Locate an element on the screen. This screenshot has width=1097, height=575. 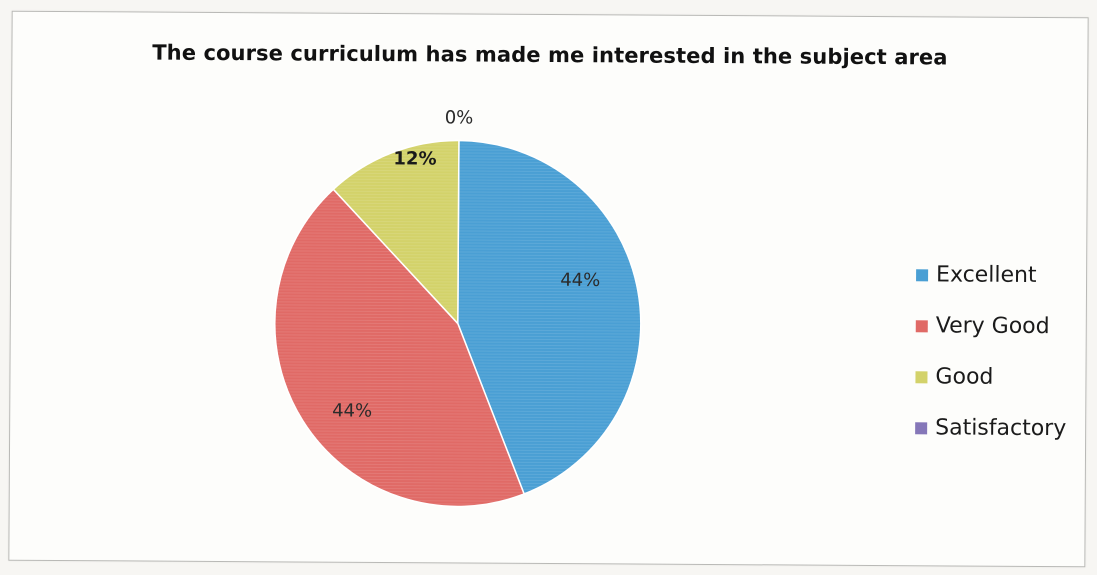
legend-item-satisfactory: Satisfactory is located at coordinates (1000, 428).